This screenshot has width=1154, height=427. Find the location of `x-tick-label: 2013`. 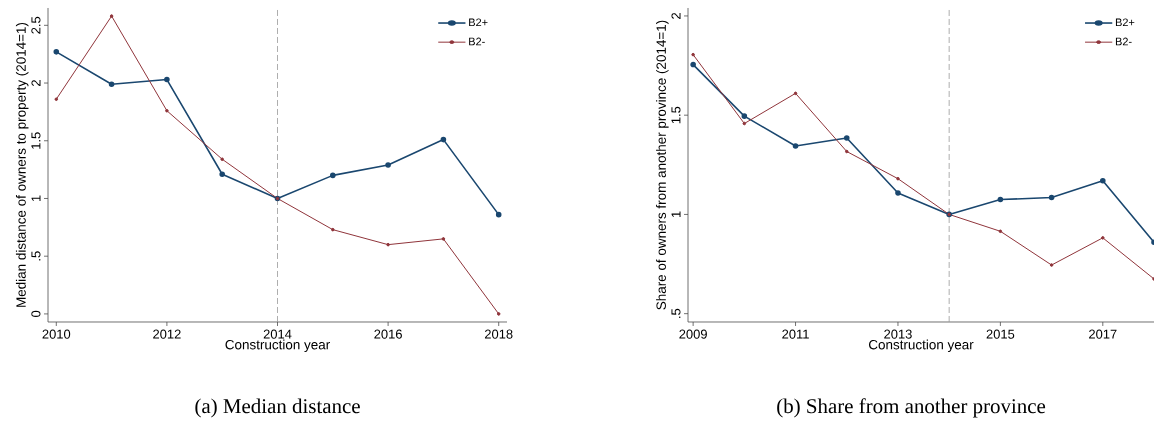

x-tick-label: 2013 is located at coordinates (898, 334).